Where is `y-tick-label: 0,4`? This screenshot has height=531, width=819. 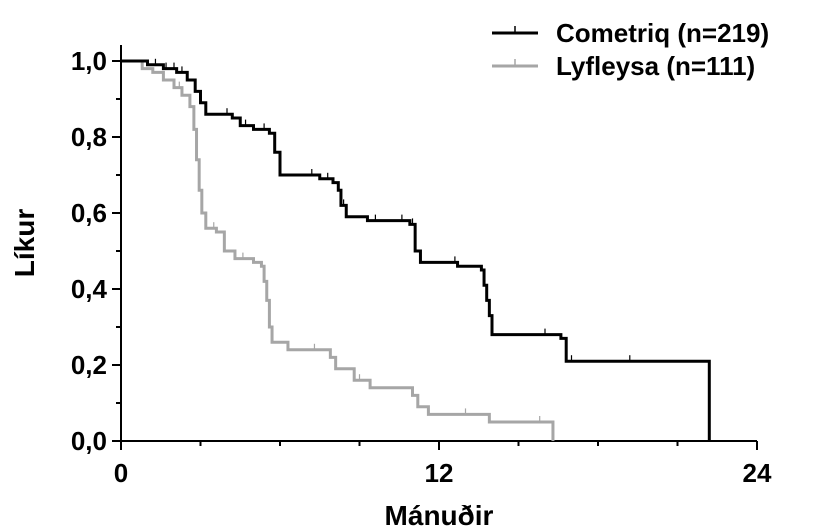
y-tick-label: 0,4 is located at coordinates (89, 289).